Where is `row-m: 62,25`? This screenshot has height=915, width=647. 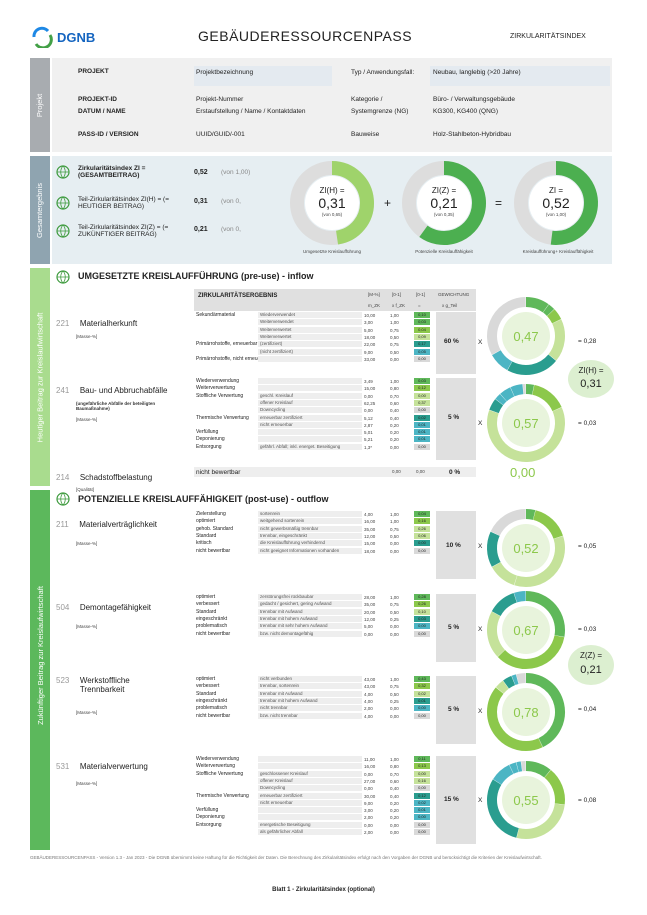 row-m: 62,25 is located at coordinates (370, 403).